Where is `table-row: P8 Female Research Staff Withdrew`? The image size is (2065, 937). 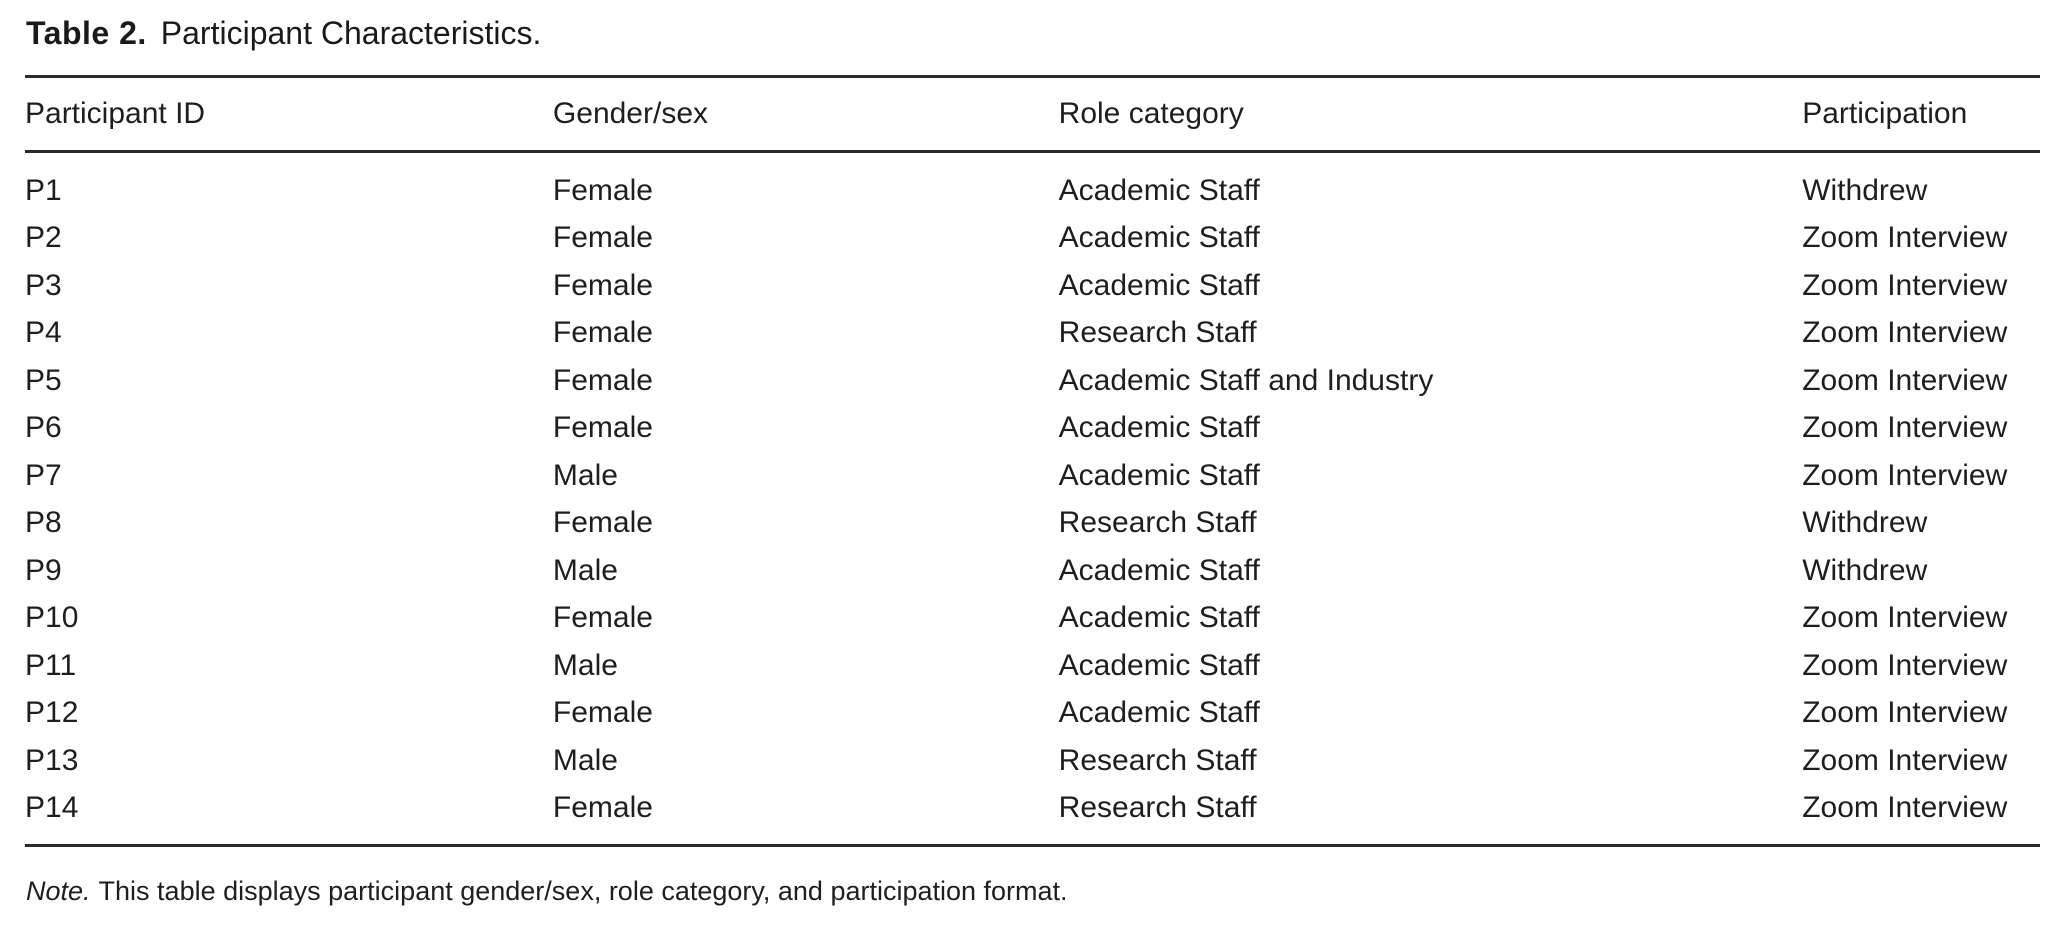
table-row: P8 Female Research Staff Withdrew is located at coordinates (1032, 524).